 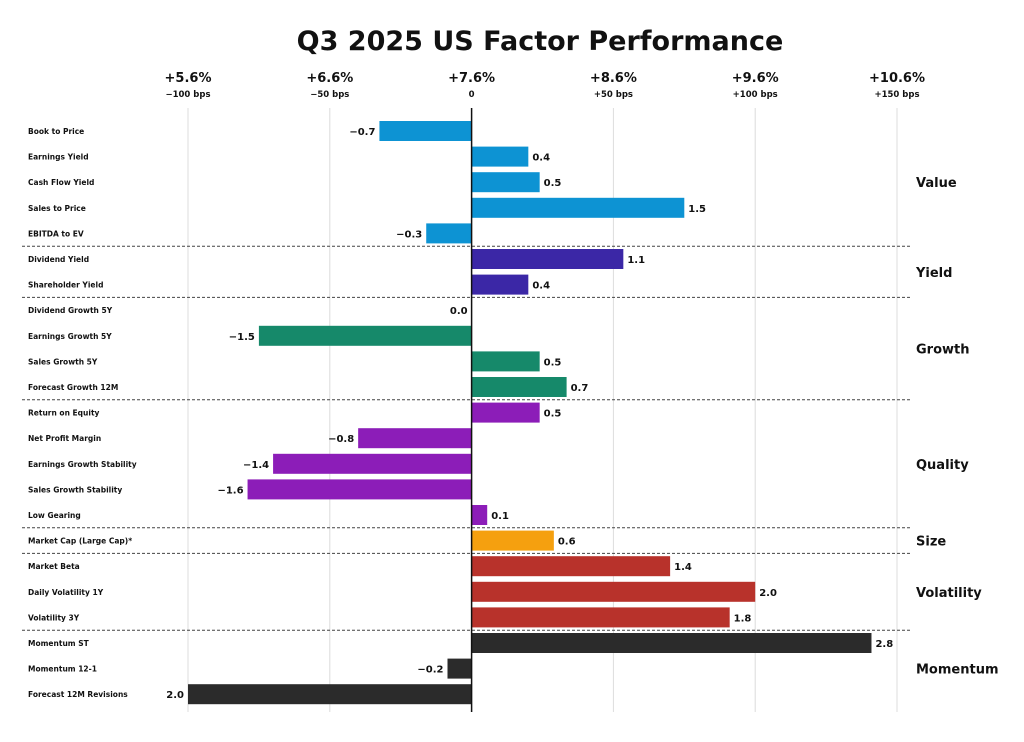 I want to click on group-label-volatility: Volatility, so click(x=949, y=593).